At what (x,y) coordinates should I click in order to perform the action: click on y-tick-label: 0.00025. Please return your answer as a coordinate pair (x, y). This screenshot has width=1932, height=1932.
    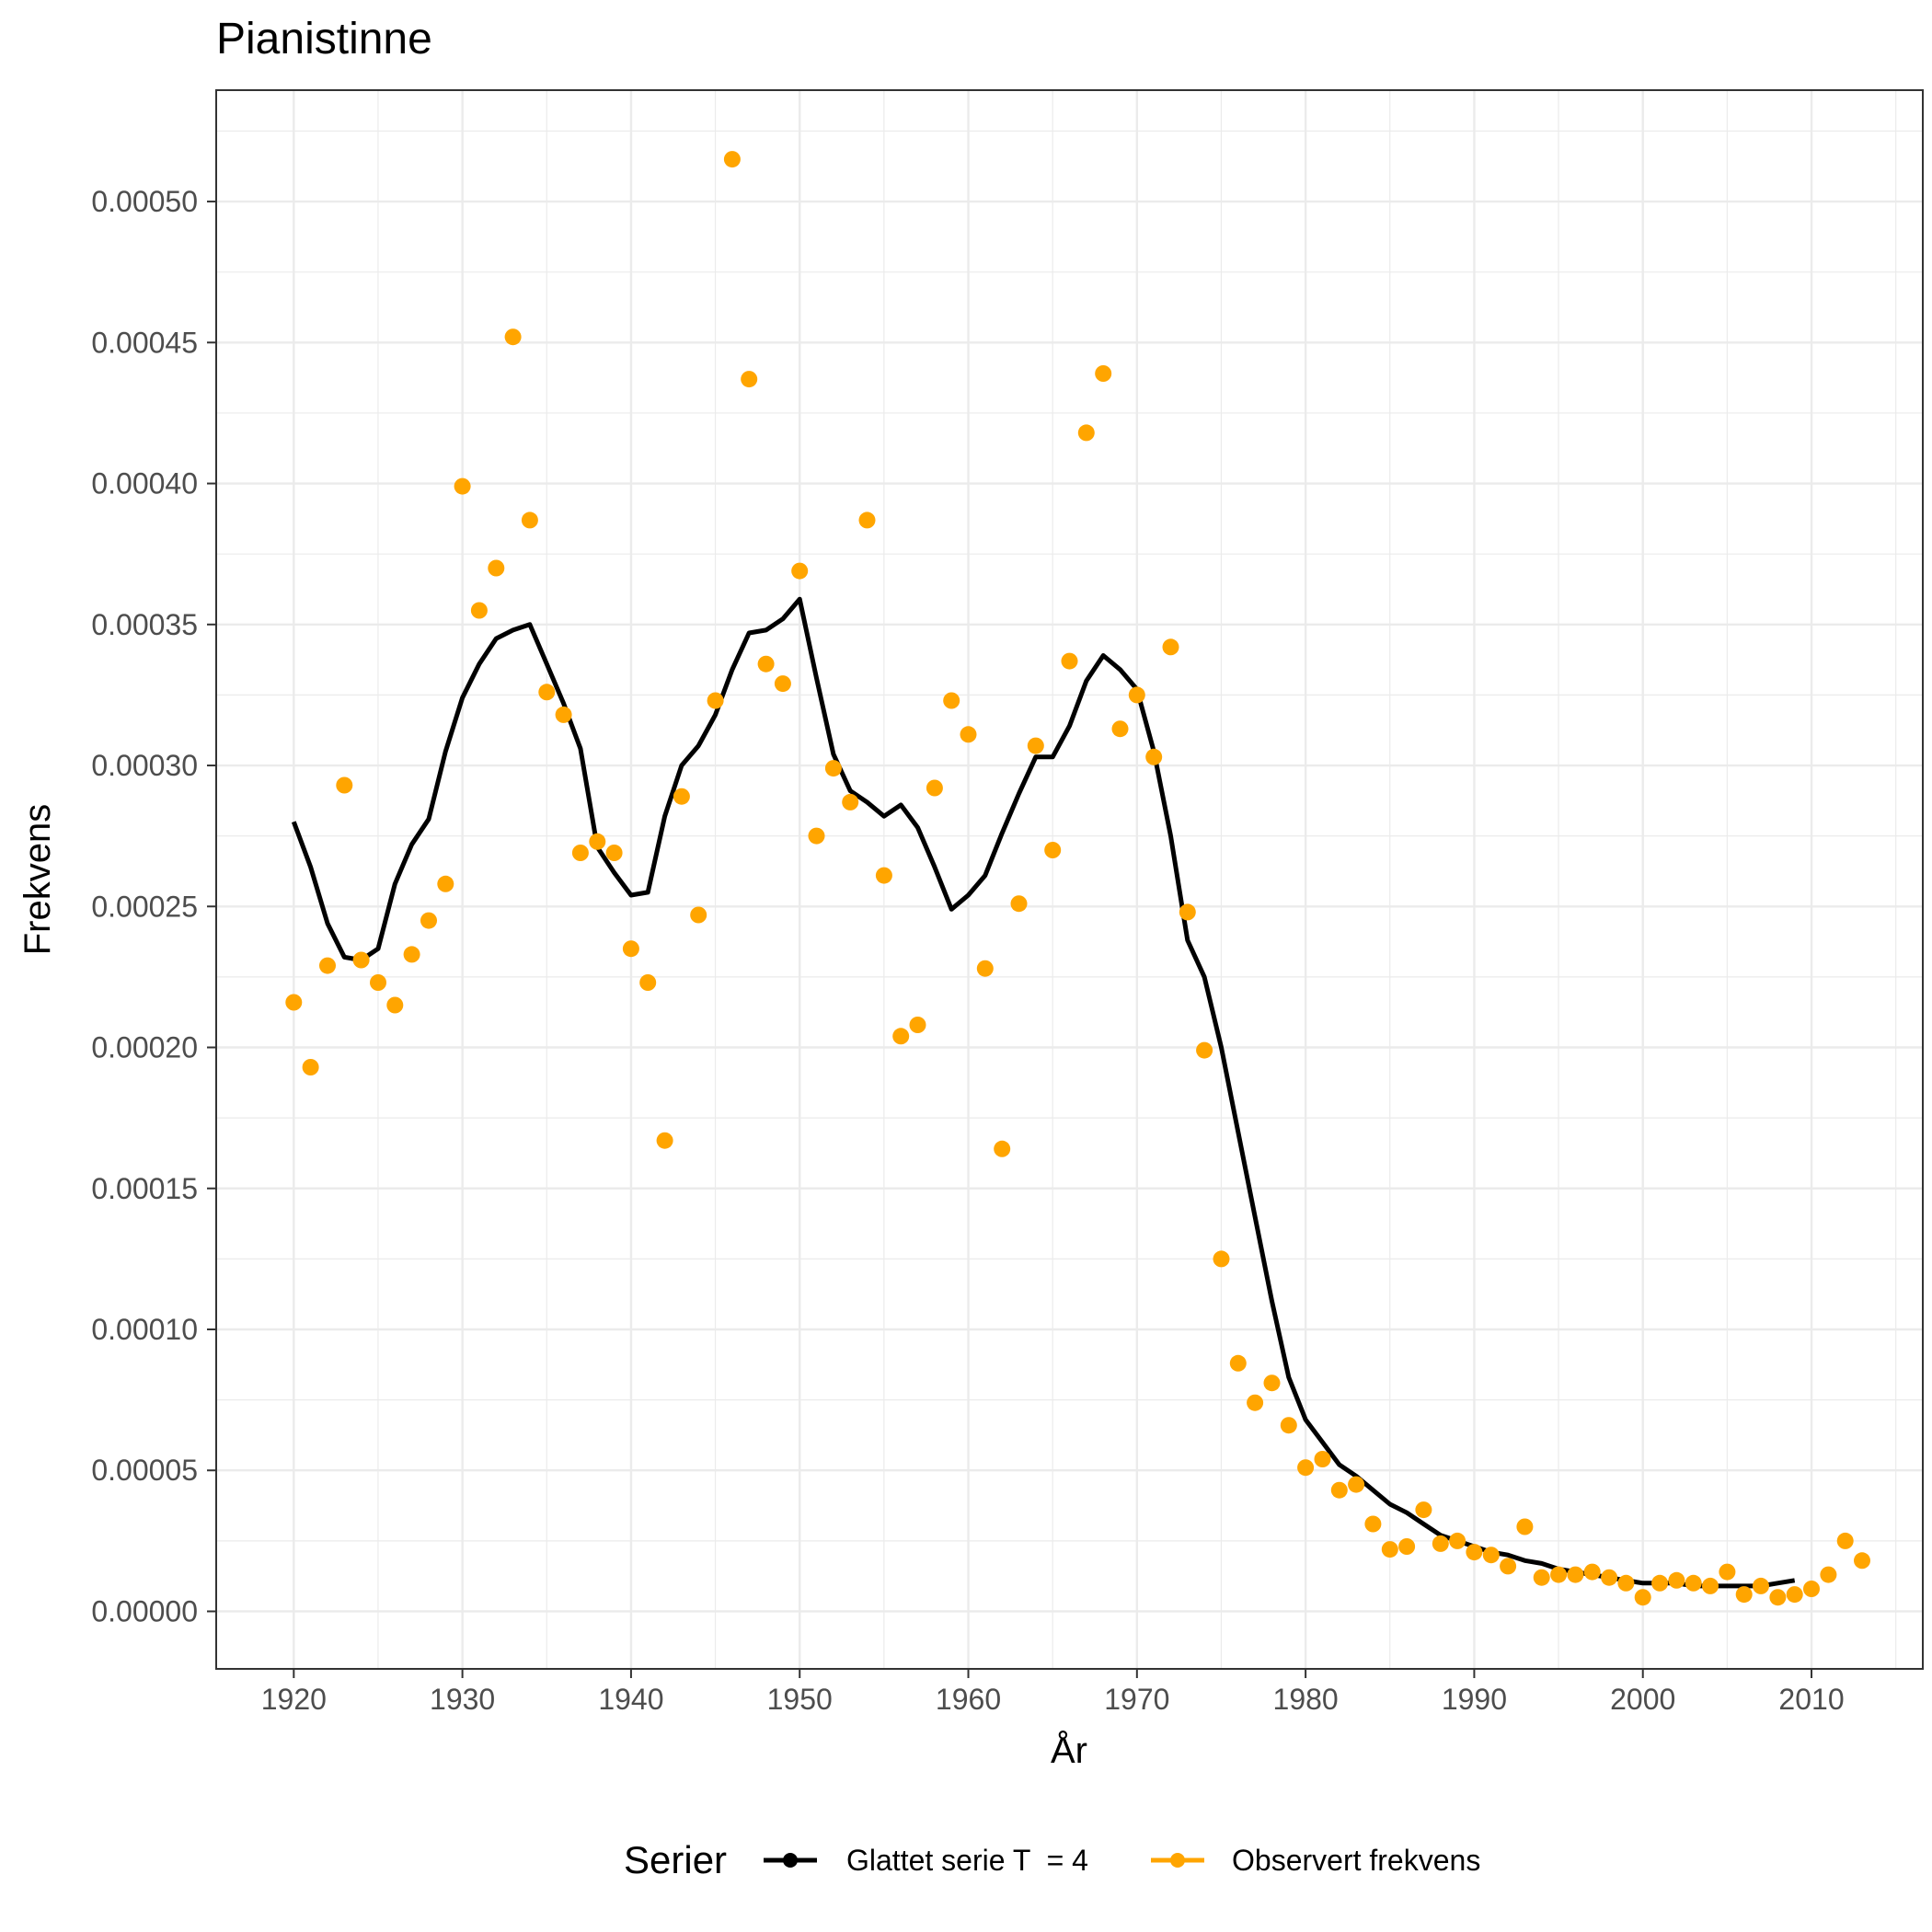
    Looking at the image, I should click on (144, 906).